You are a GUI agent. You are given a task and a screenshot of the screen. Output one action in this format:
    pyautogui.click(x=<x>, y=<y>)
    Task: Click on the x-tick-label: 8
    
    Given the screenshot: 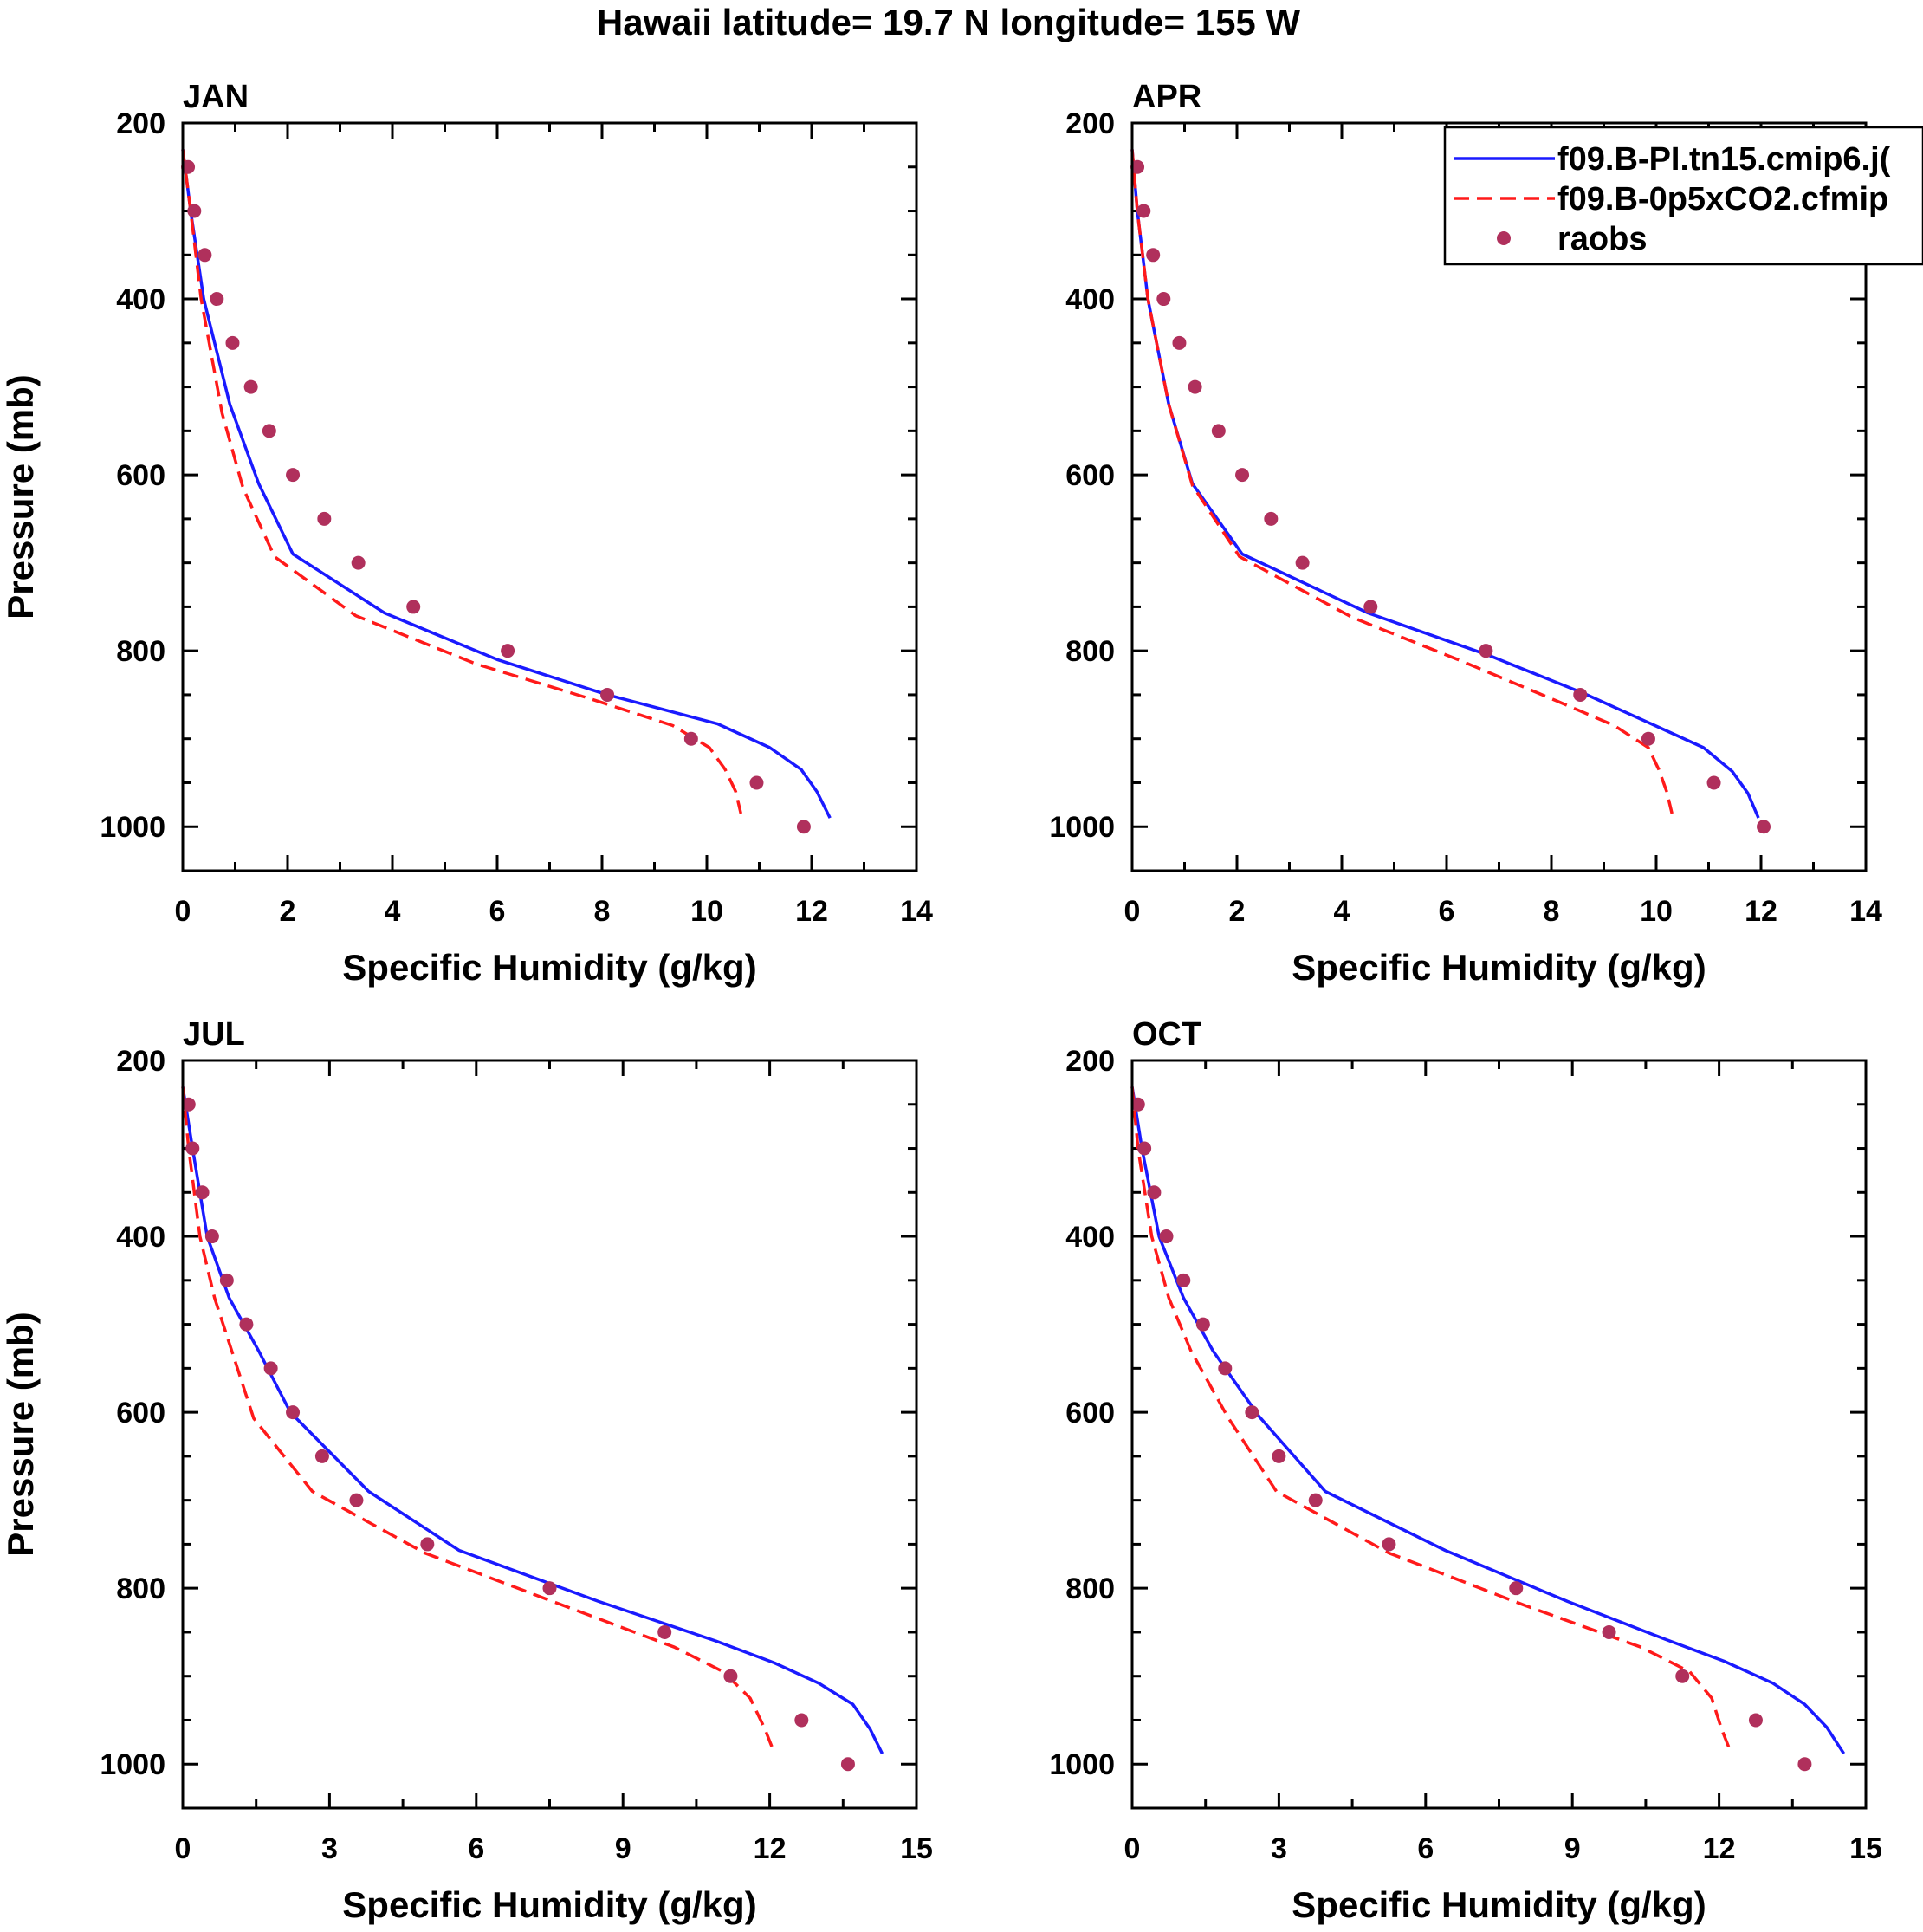 What is the action you would take?
    pyautogui.click(x=1552, y=912)
    